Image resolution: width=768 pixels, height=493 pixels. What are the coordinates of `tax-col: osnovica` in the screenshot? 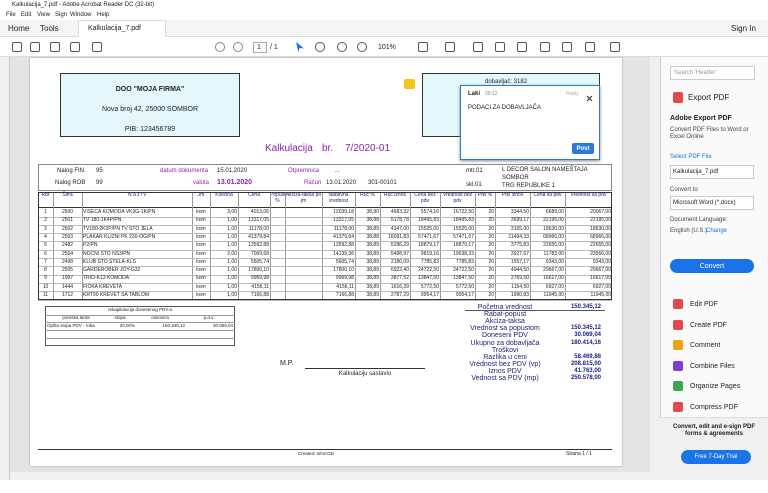 It's located at (160, 317).